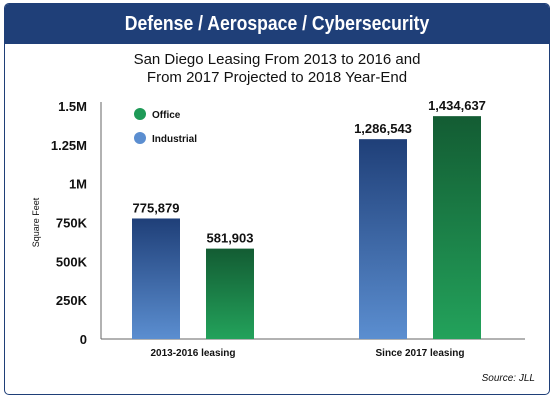 Image resolution: width=556 pixels, height=400 pixels. I want to click on y-tick-label: 750K, so click(72, 223).